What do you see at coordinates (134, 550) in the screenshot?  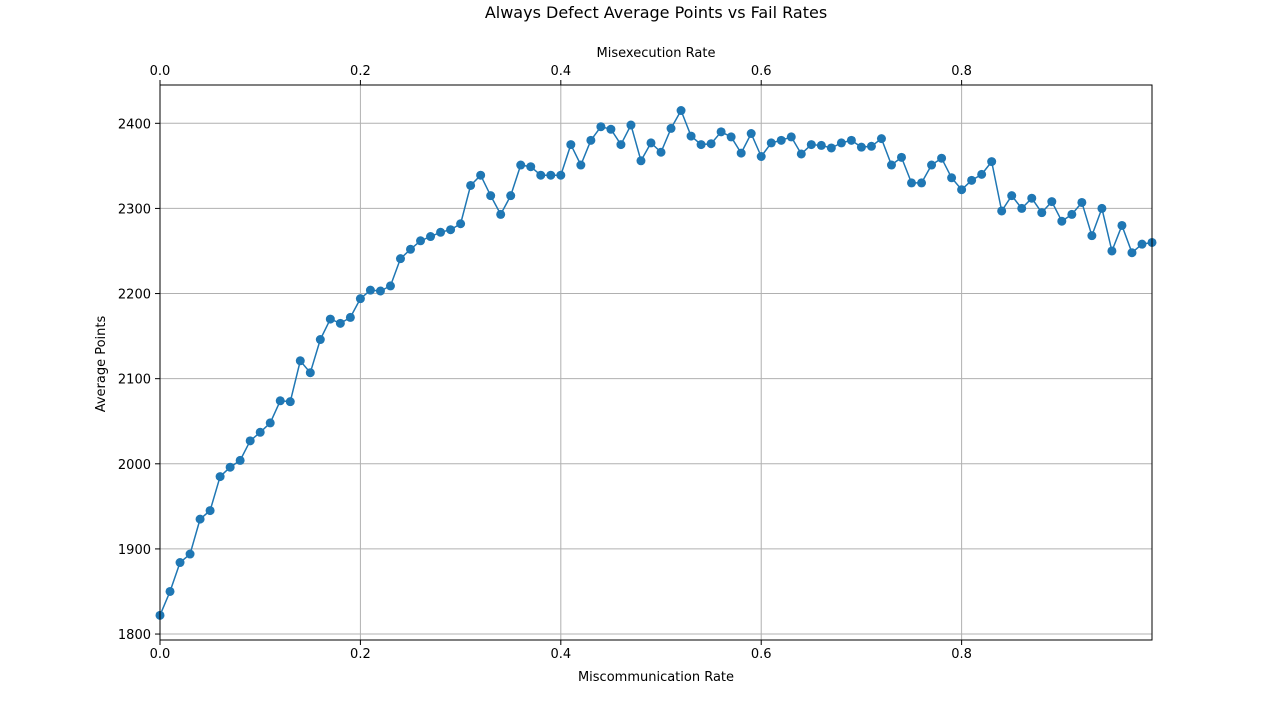 I see `y-tick-label: 1900` at bounding box center [134, 550].